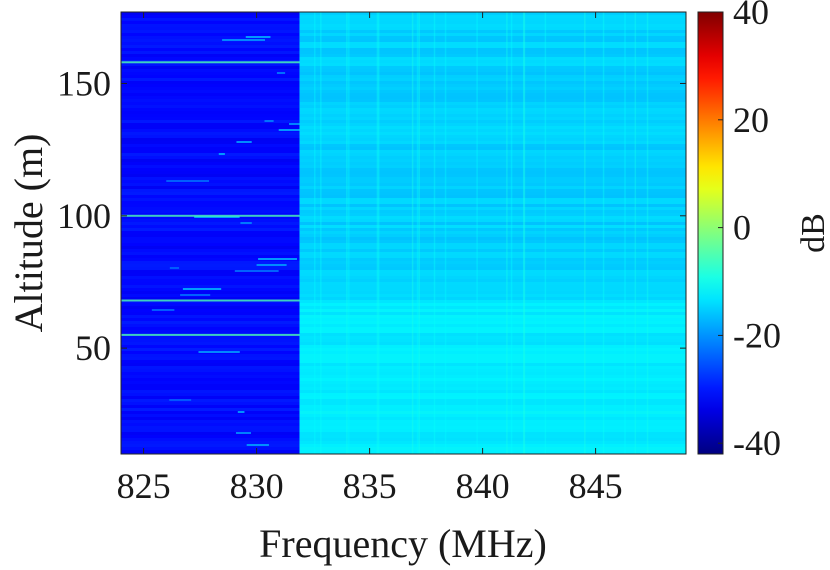 The height and width of the screenshot is (570, 830). What do you see at coordinates (84, 83) in the screenshot?
I see `y-tick-label: 150` at bounding box center [84, 83].